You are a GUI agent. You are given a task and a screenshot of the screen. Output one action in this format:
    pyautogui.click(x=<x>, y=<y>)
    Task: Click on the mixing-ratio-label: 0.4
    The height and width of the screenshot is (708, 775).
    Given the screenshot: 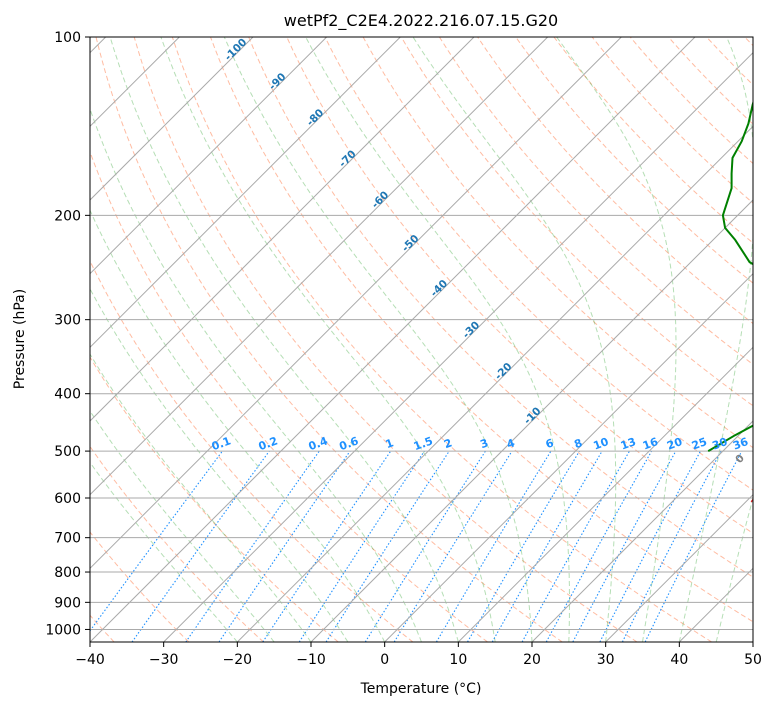 What is the action you would take?
    pyautogui.click(x=318, y=443)
    